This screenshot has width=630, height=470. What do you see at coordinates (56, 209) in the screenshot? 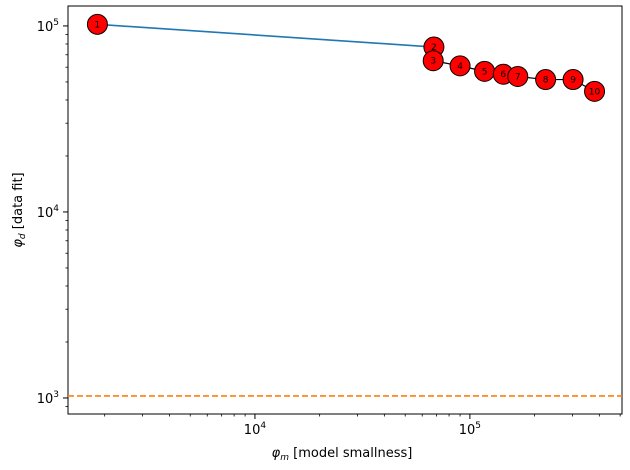
I see `y-tick-label-exponent: 4` at bounding box center [56, 209].